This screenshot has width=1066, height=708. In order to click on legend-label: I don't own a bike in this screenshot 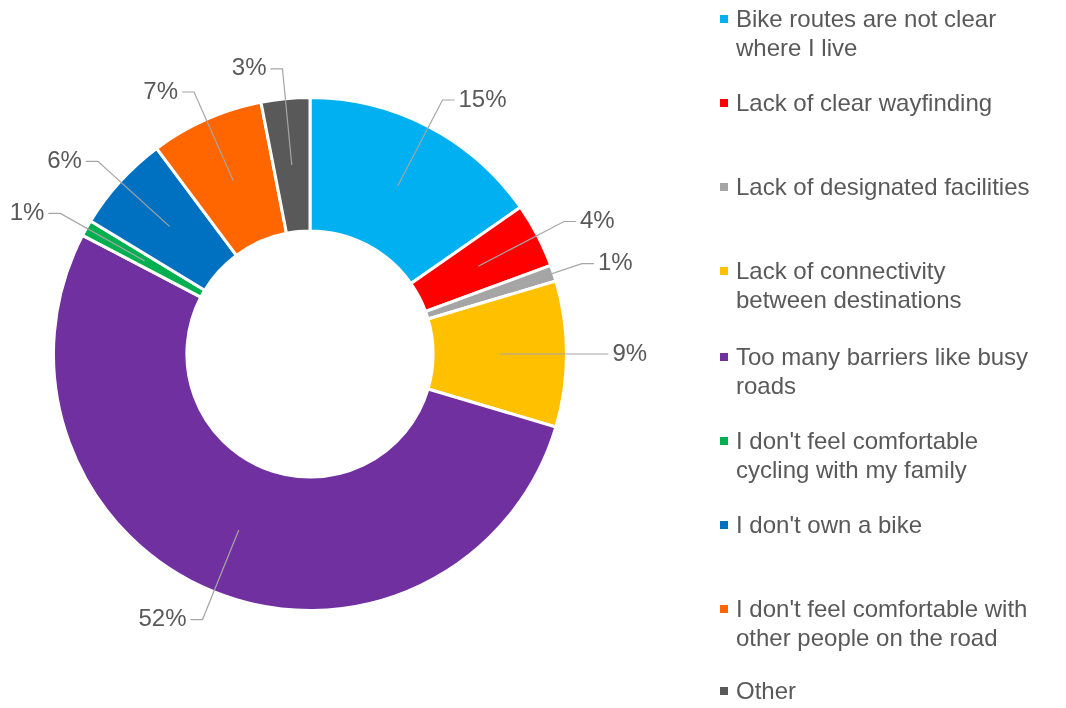, I will do `click(829, 524)`.